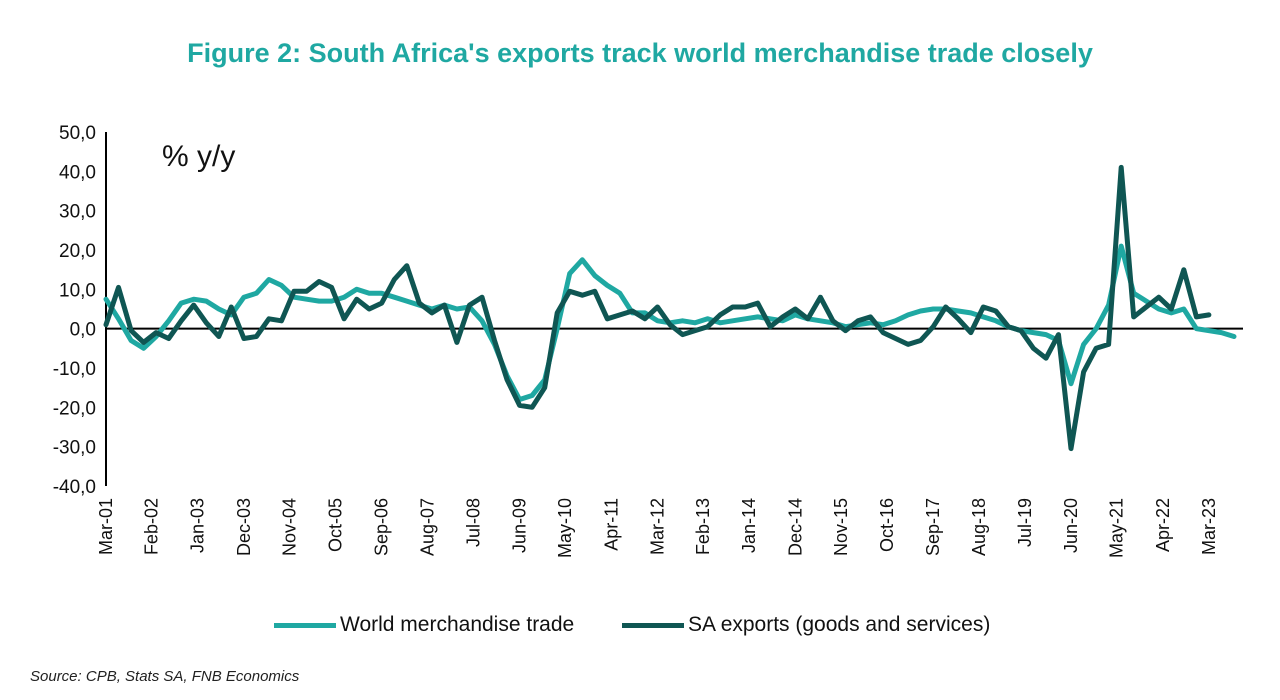 Image resolution: width=1280 pixels, height=700 pixels. What do you see at coordinates (795, 527) in the screenshot?
I see `x-tick-label: Dec-14` at bounding box center [795, 527].